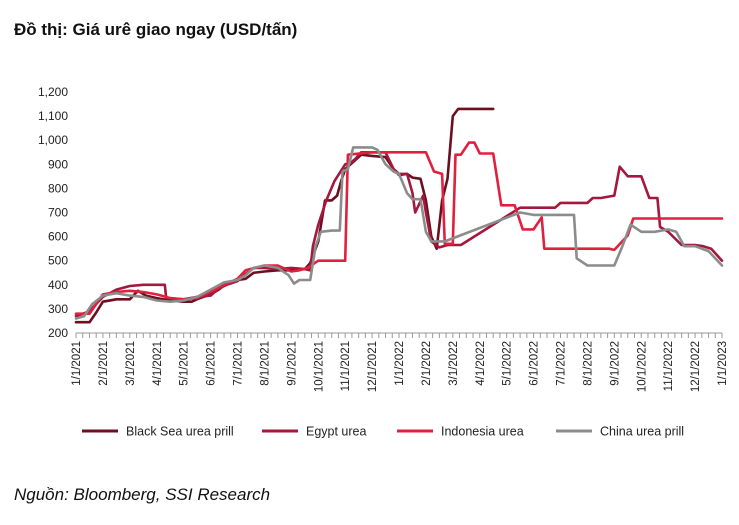  I want to click on x-tick-label: 9/1/2022, so click(615, 363).